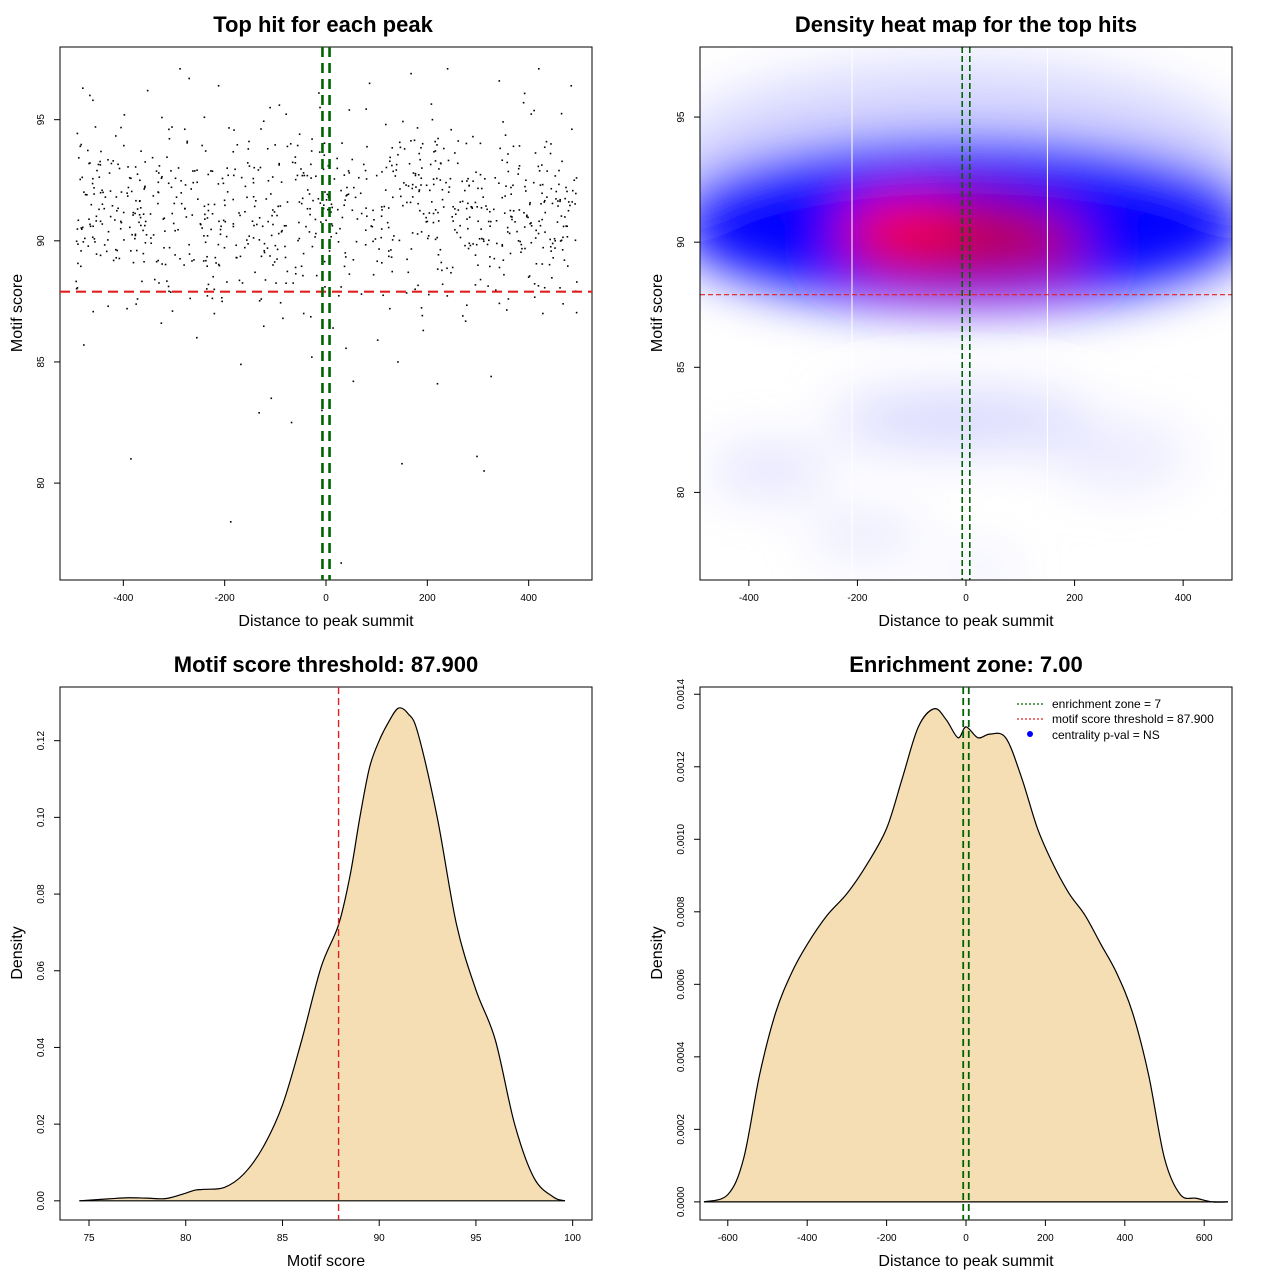  I want to click on density-fill, so click(322, 954).